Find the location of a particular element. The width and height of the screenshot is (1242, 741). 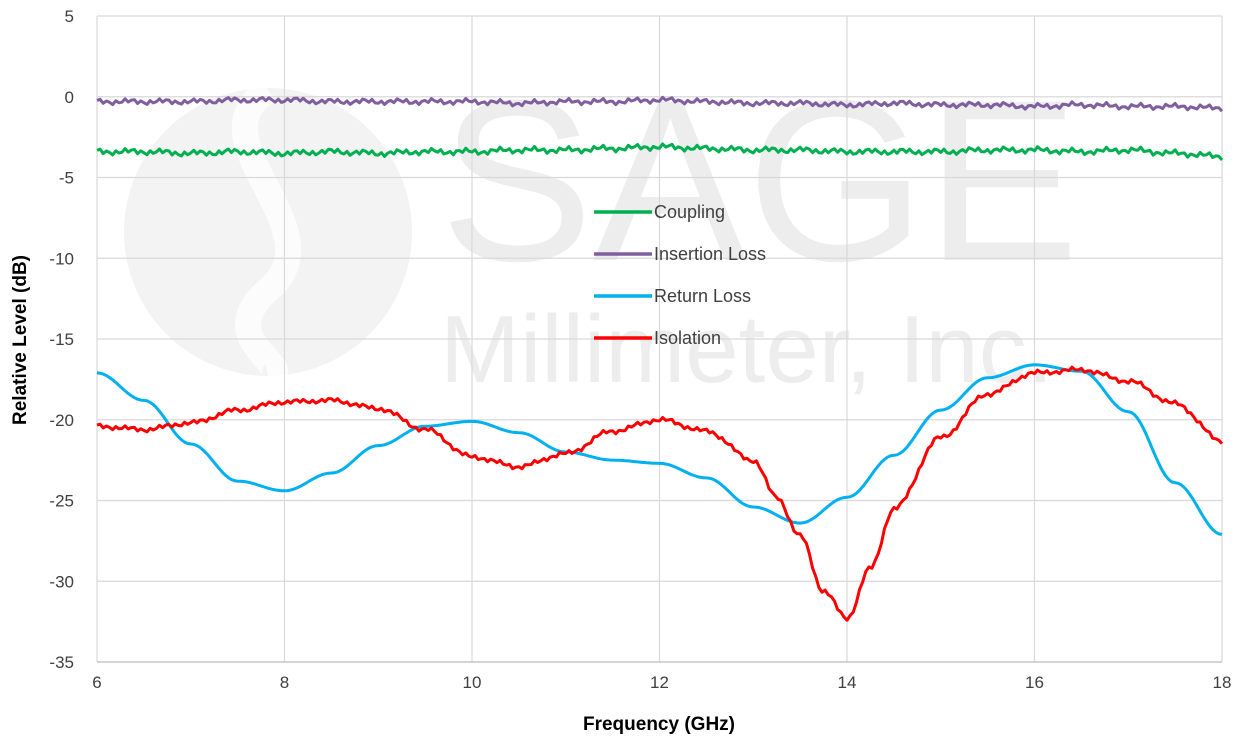

x-tick-label: 18 is located at coordinates (1222, 682).